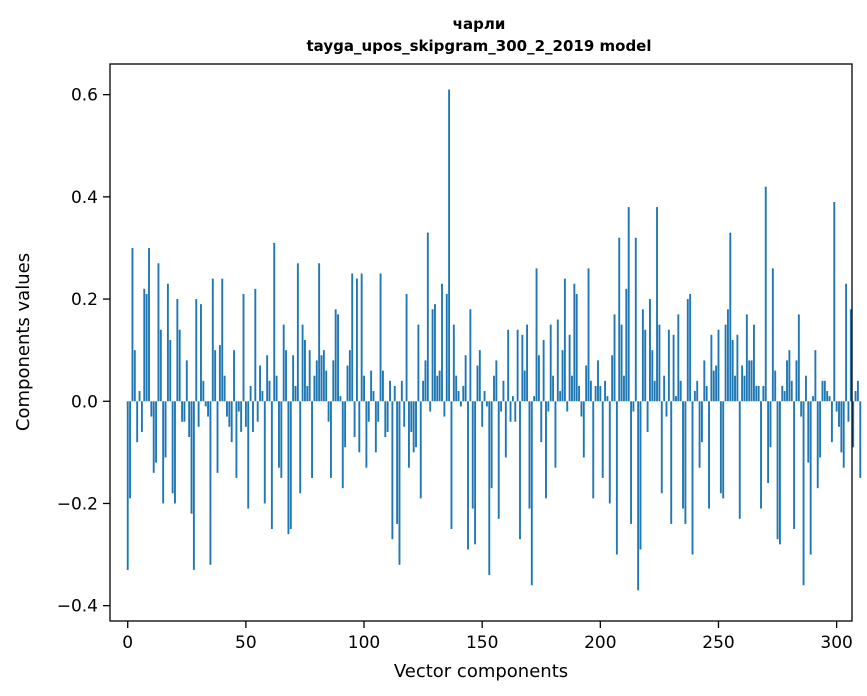 Image resolution: width=867 pixels, height=696 pixels. I want to click on chart-title: чарли, so click(479, 24).